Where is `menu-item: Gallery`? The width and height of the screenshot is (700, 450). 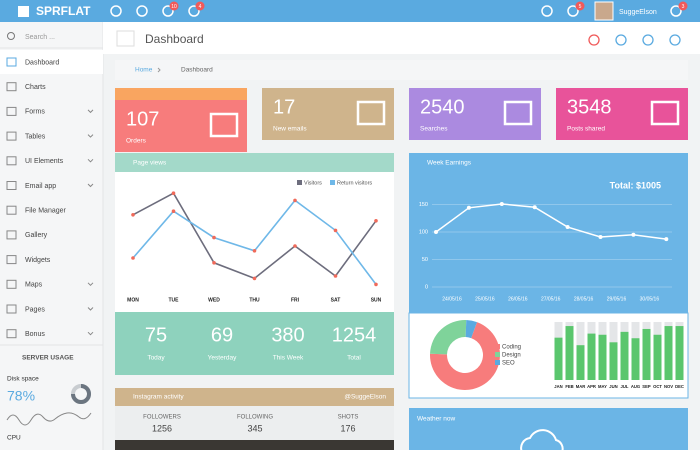 menu-item: Gallery is located at coordinates (36, 235).